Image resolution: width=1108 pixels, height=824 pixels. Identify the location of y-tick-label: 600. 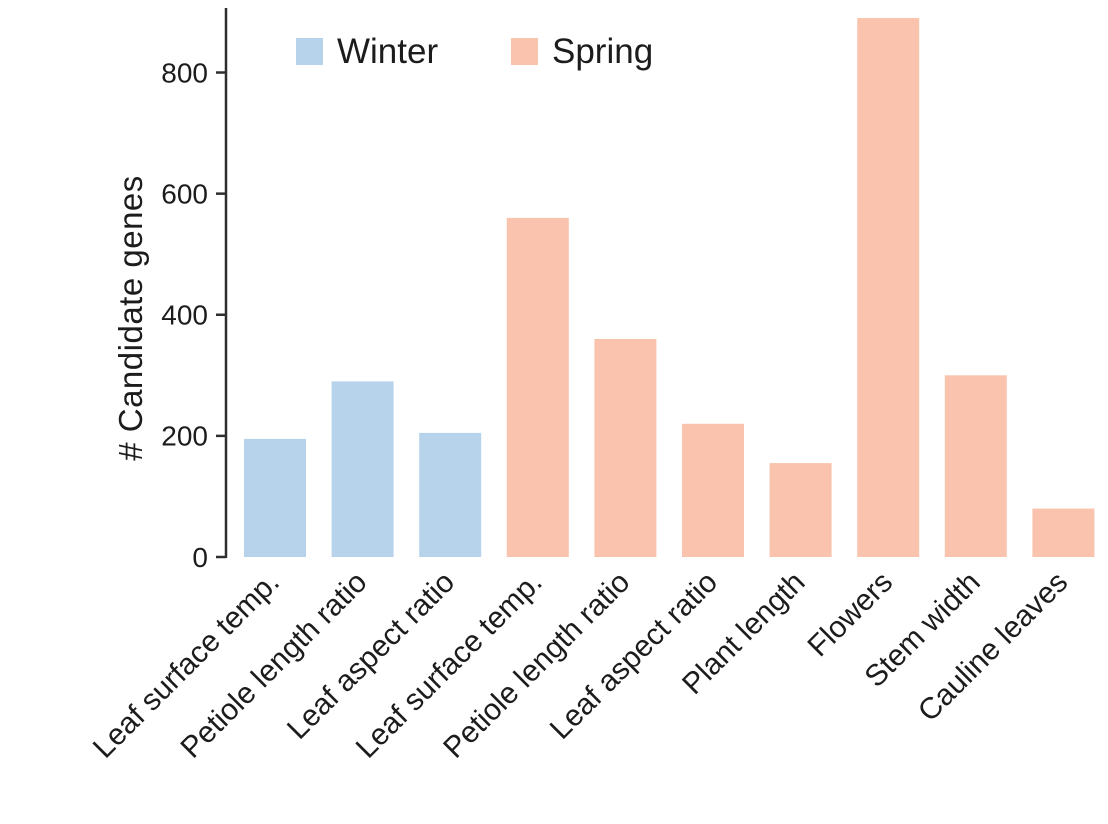
(184, 193).